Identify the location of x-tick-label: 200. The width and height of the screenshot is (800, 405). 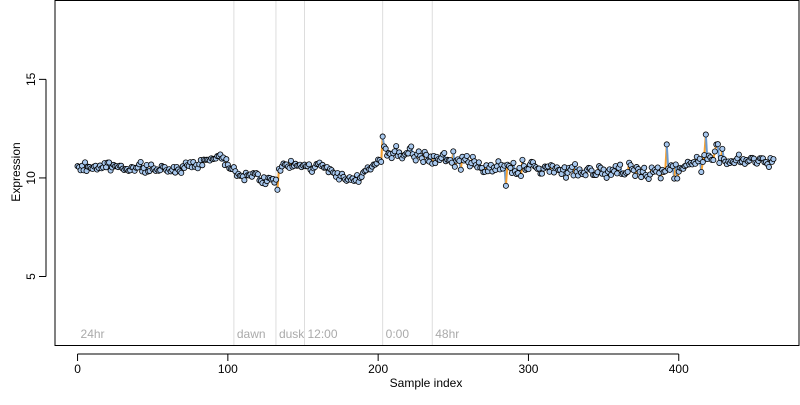
(378, 369).